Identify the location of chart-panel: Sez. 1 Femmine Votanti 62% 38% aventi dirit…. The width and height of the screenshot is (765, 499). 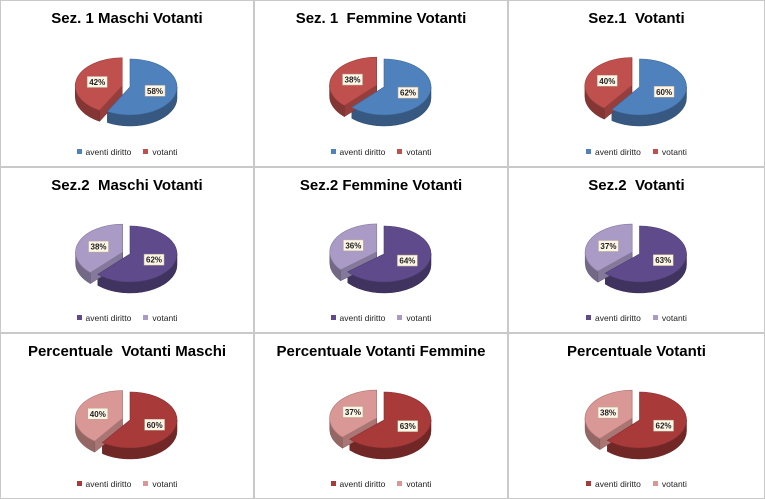
(381, 83).